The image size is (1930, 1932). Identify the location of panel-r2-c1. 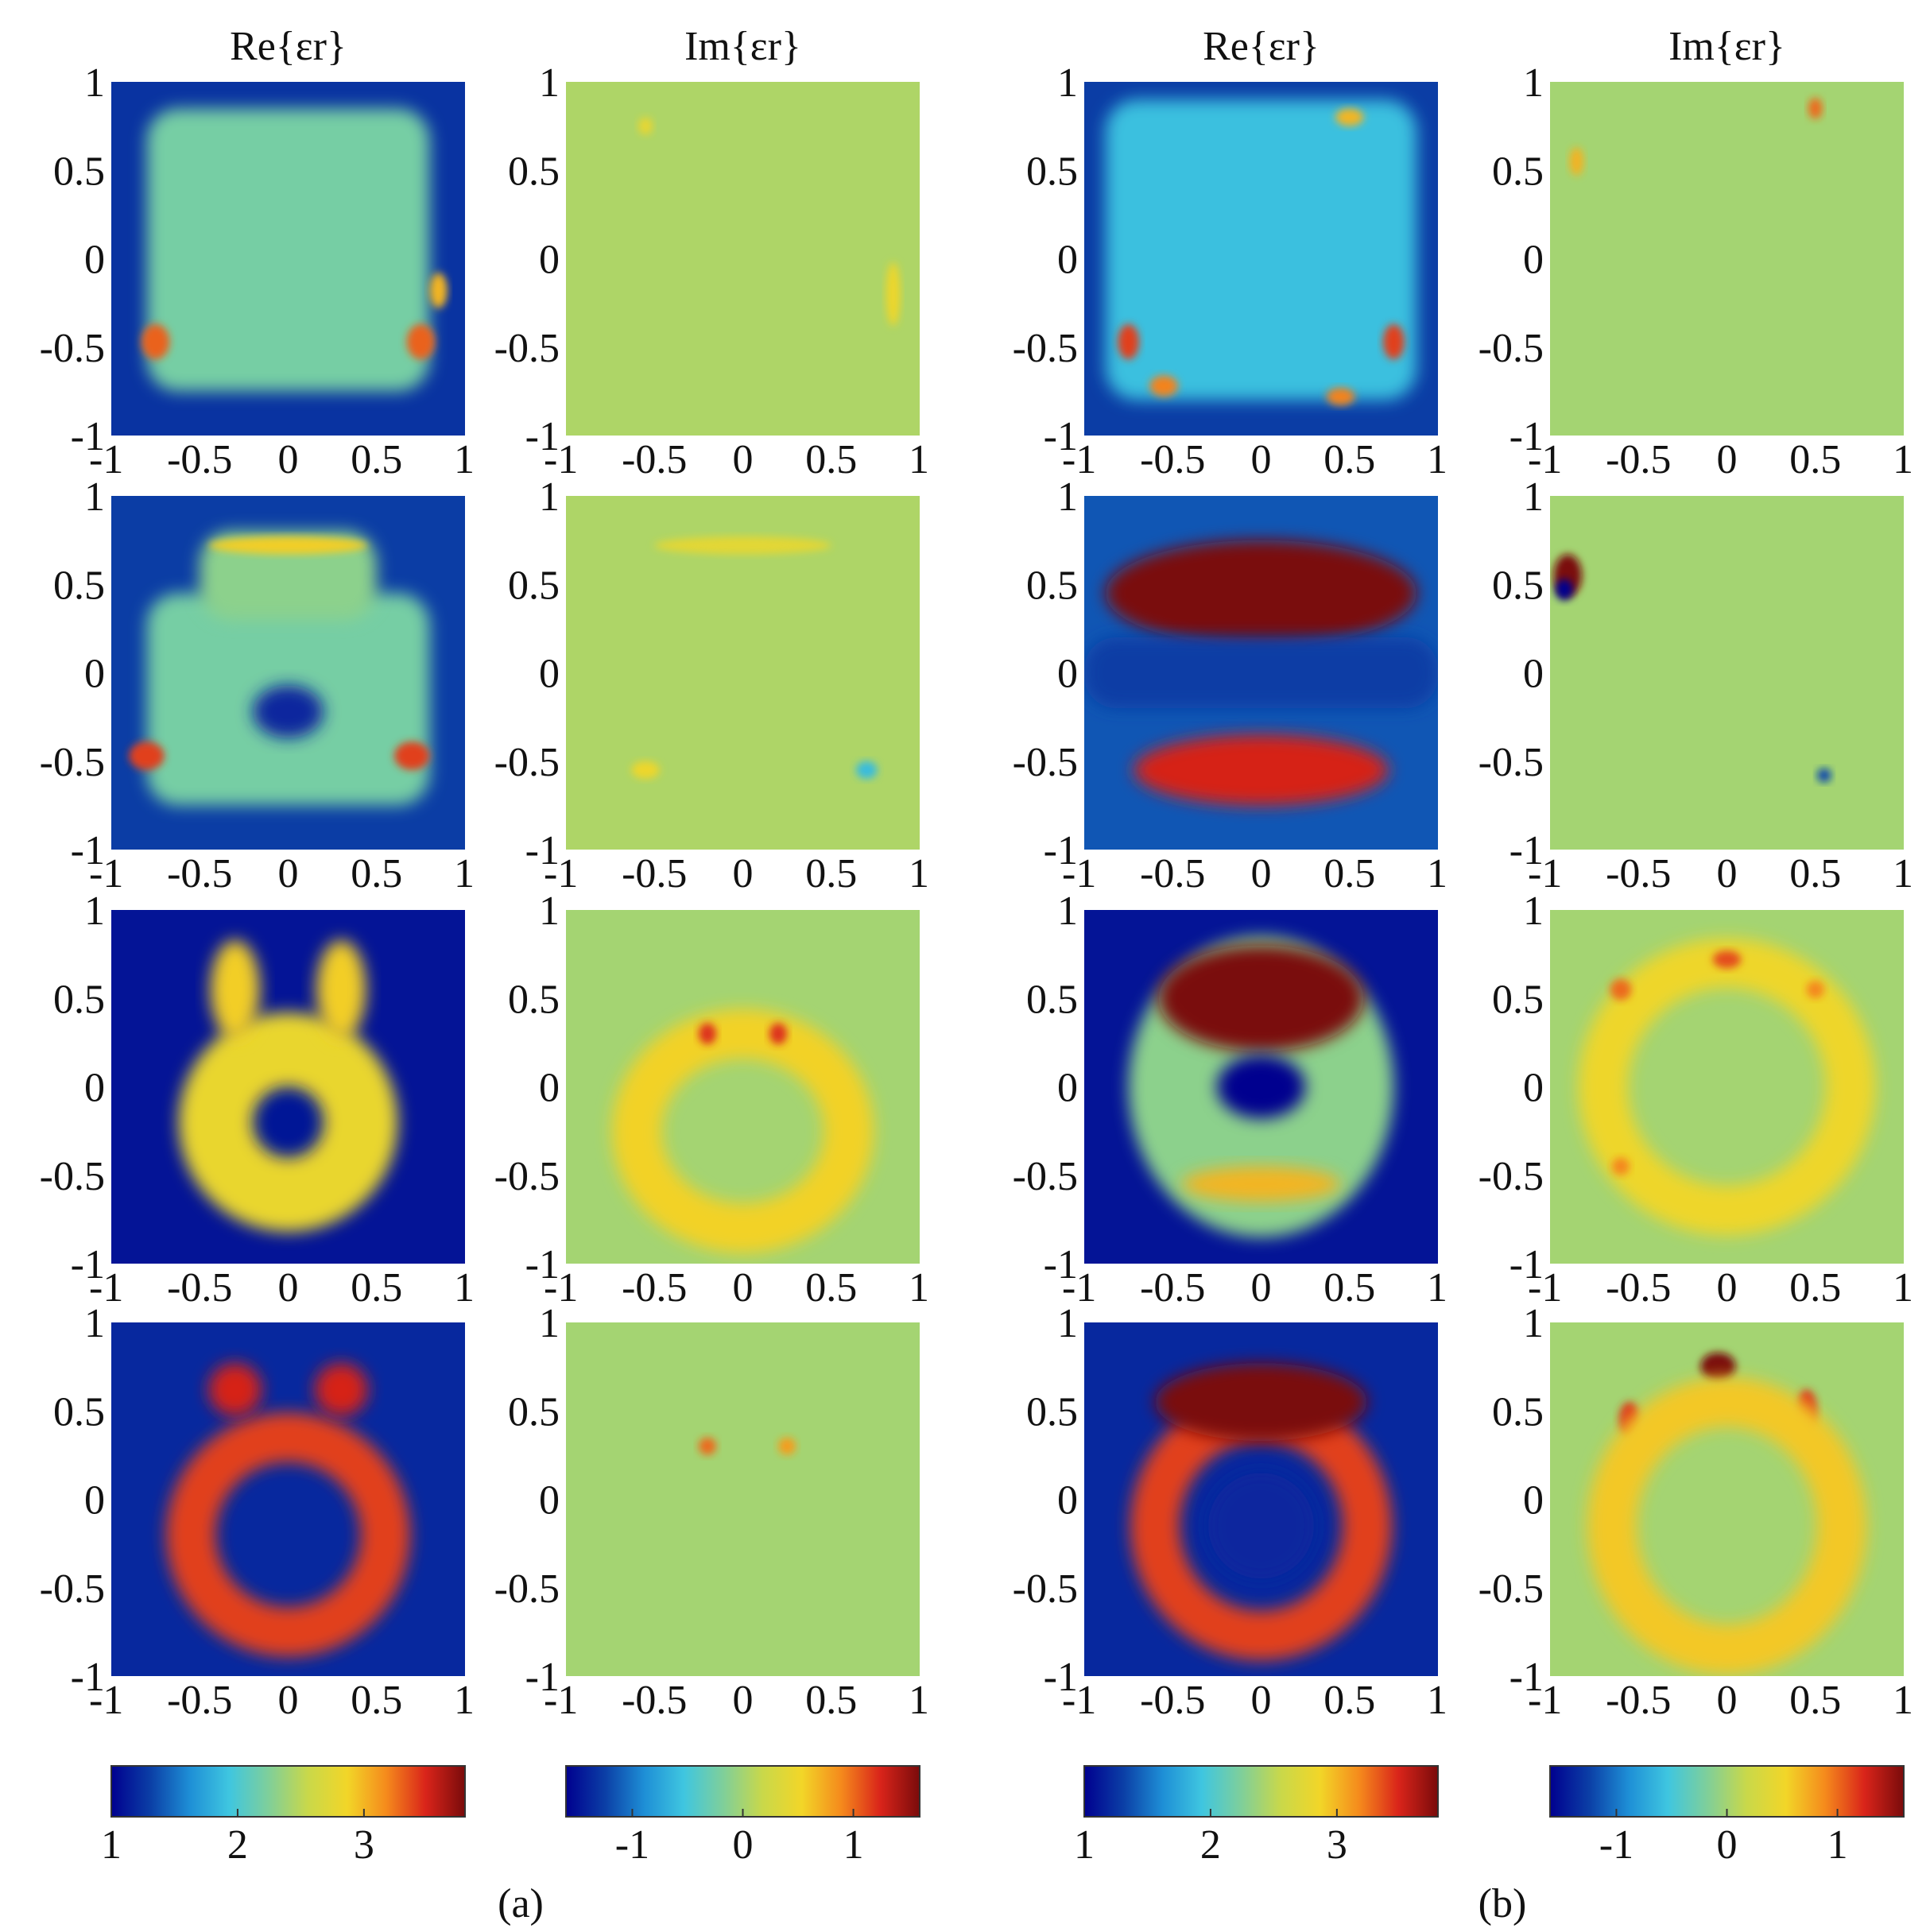
(288, 673).